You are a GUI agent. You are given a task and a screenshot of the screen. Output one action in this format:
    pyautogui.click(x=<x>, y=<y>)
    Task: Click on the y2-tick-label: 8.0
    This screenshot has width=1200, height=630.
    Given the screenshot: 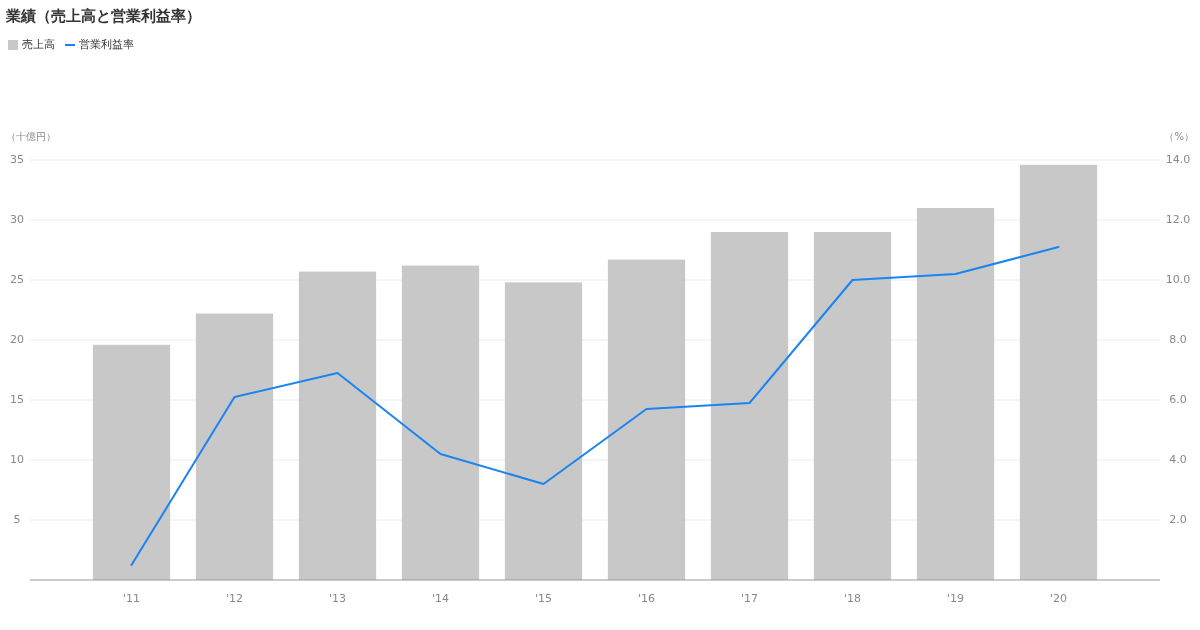 What is the action you would take?
    pyautogui.click(x=1178, y=339)
    